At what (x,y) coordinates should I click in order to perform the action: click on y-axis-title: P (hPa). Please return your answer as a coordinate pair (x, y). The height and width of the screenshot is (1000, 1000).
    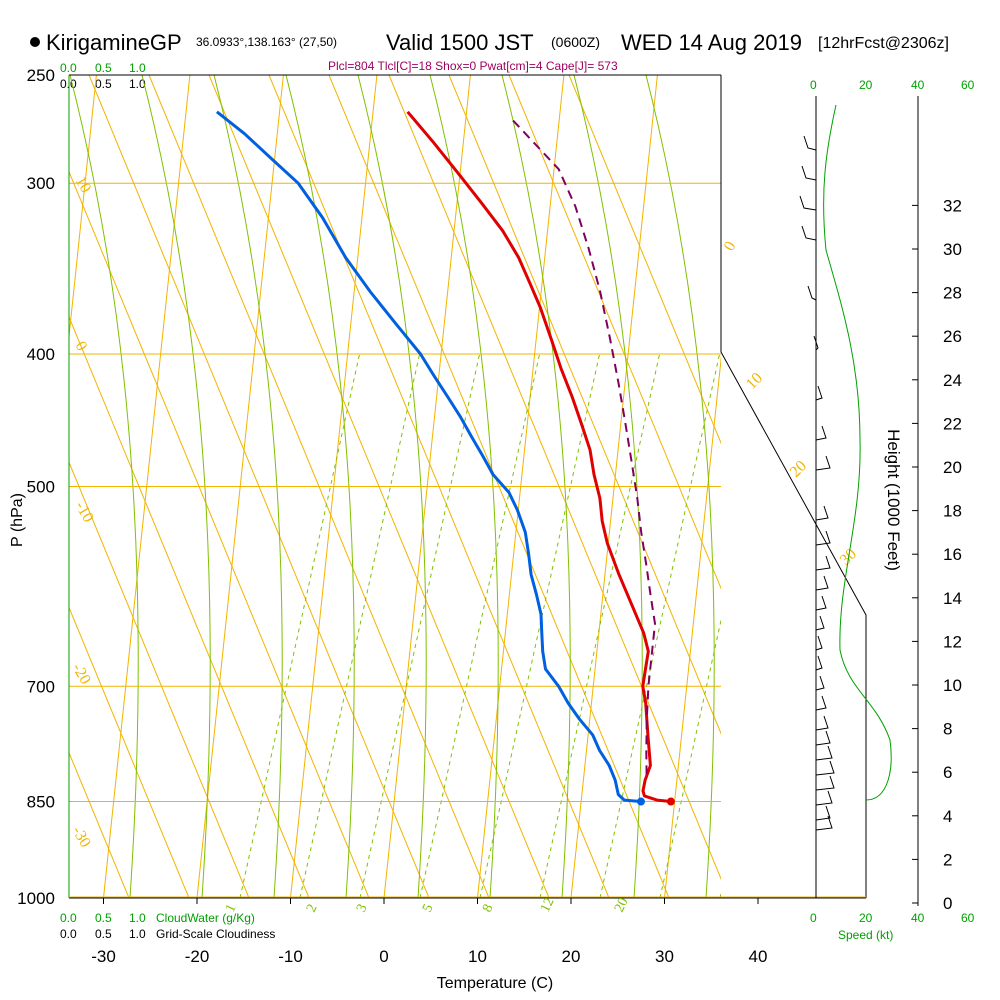
    Looking at the image, I should click on (17, 520).